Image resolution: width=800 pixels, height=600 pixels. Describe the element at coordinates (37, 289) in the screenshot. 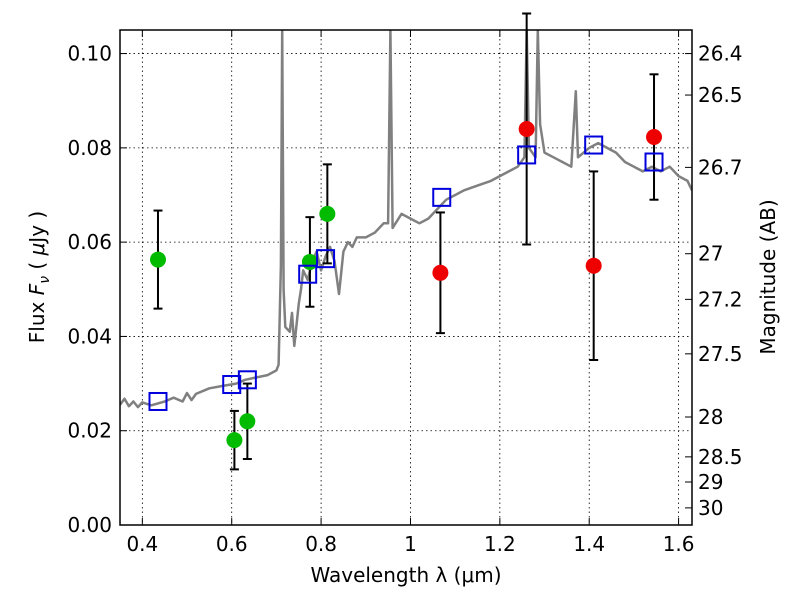

I see `y-axis-title-symbol: F` at that location.